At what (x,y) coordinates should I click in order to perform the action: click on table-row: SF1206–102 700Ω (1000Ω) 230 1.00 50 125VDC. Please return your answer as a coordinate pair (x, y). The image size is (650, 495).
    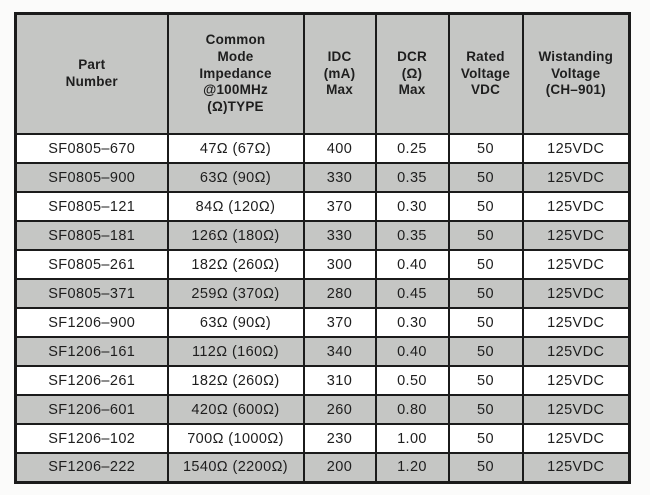
    Looking at the image, I should click on (322, 438).